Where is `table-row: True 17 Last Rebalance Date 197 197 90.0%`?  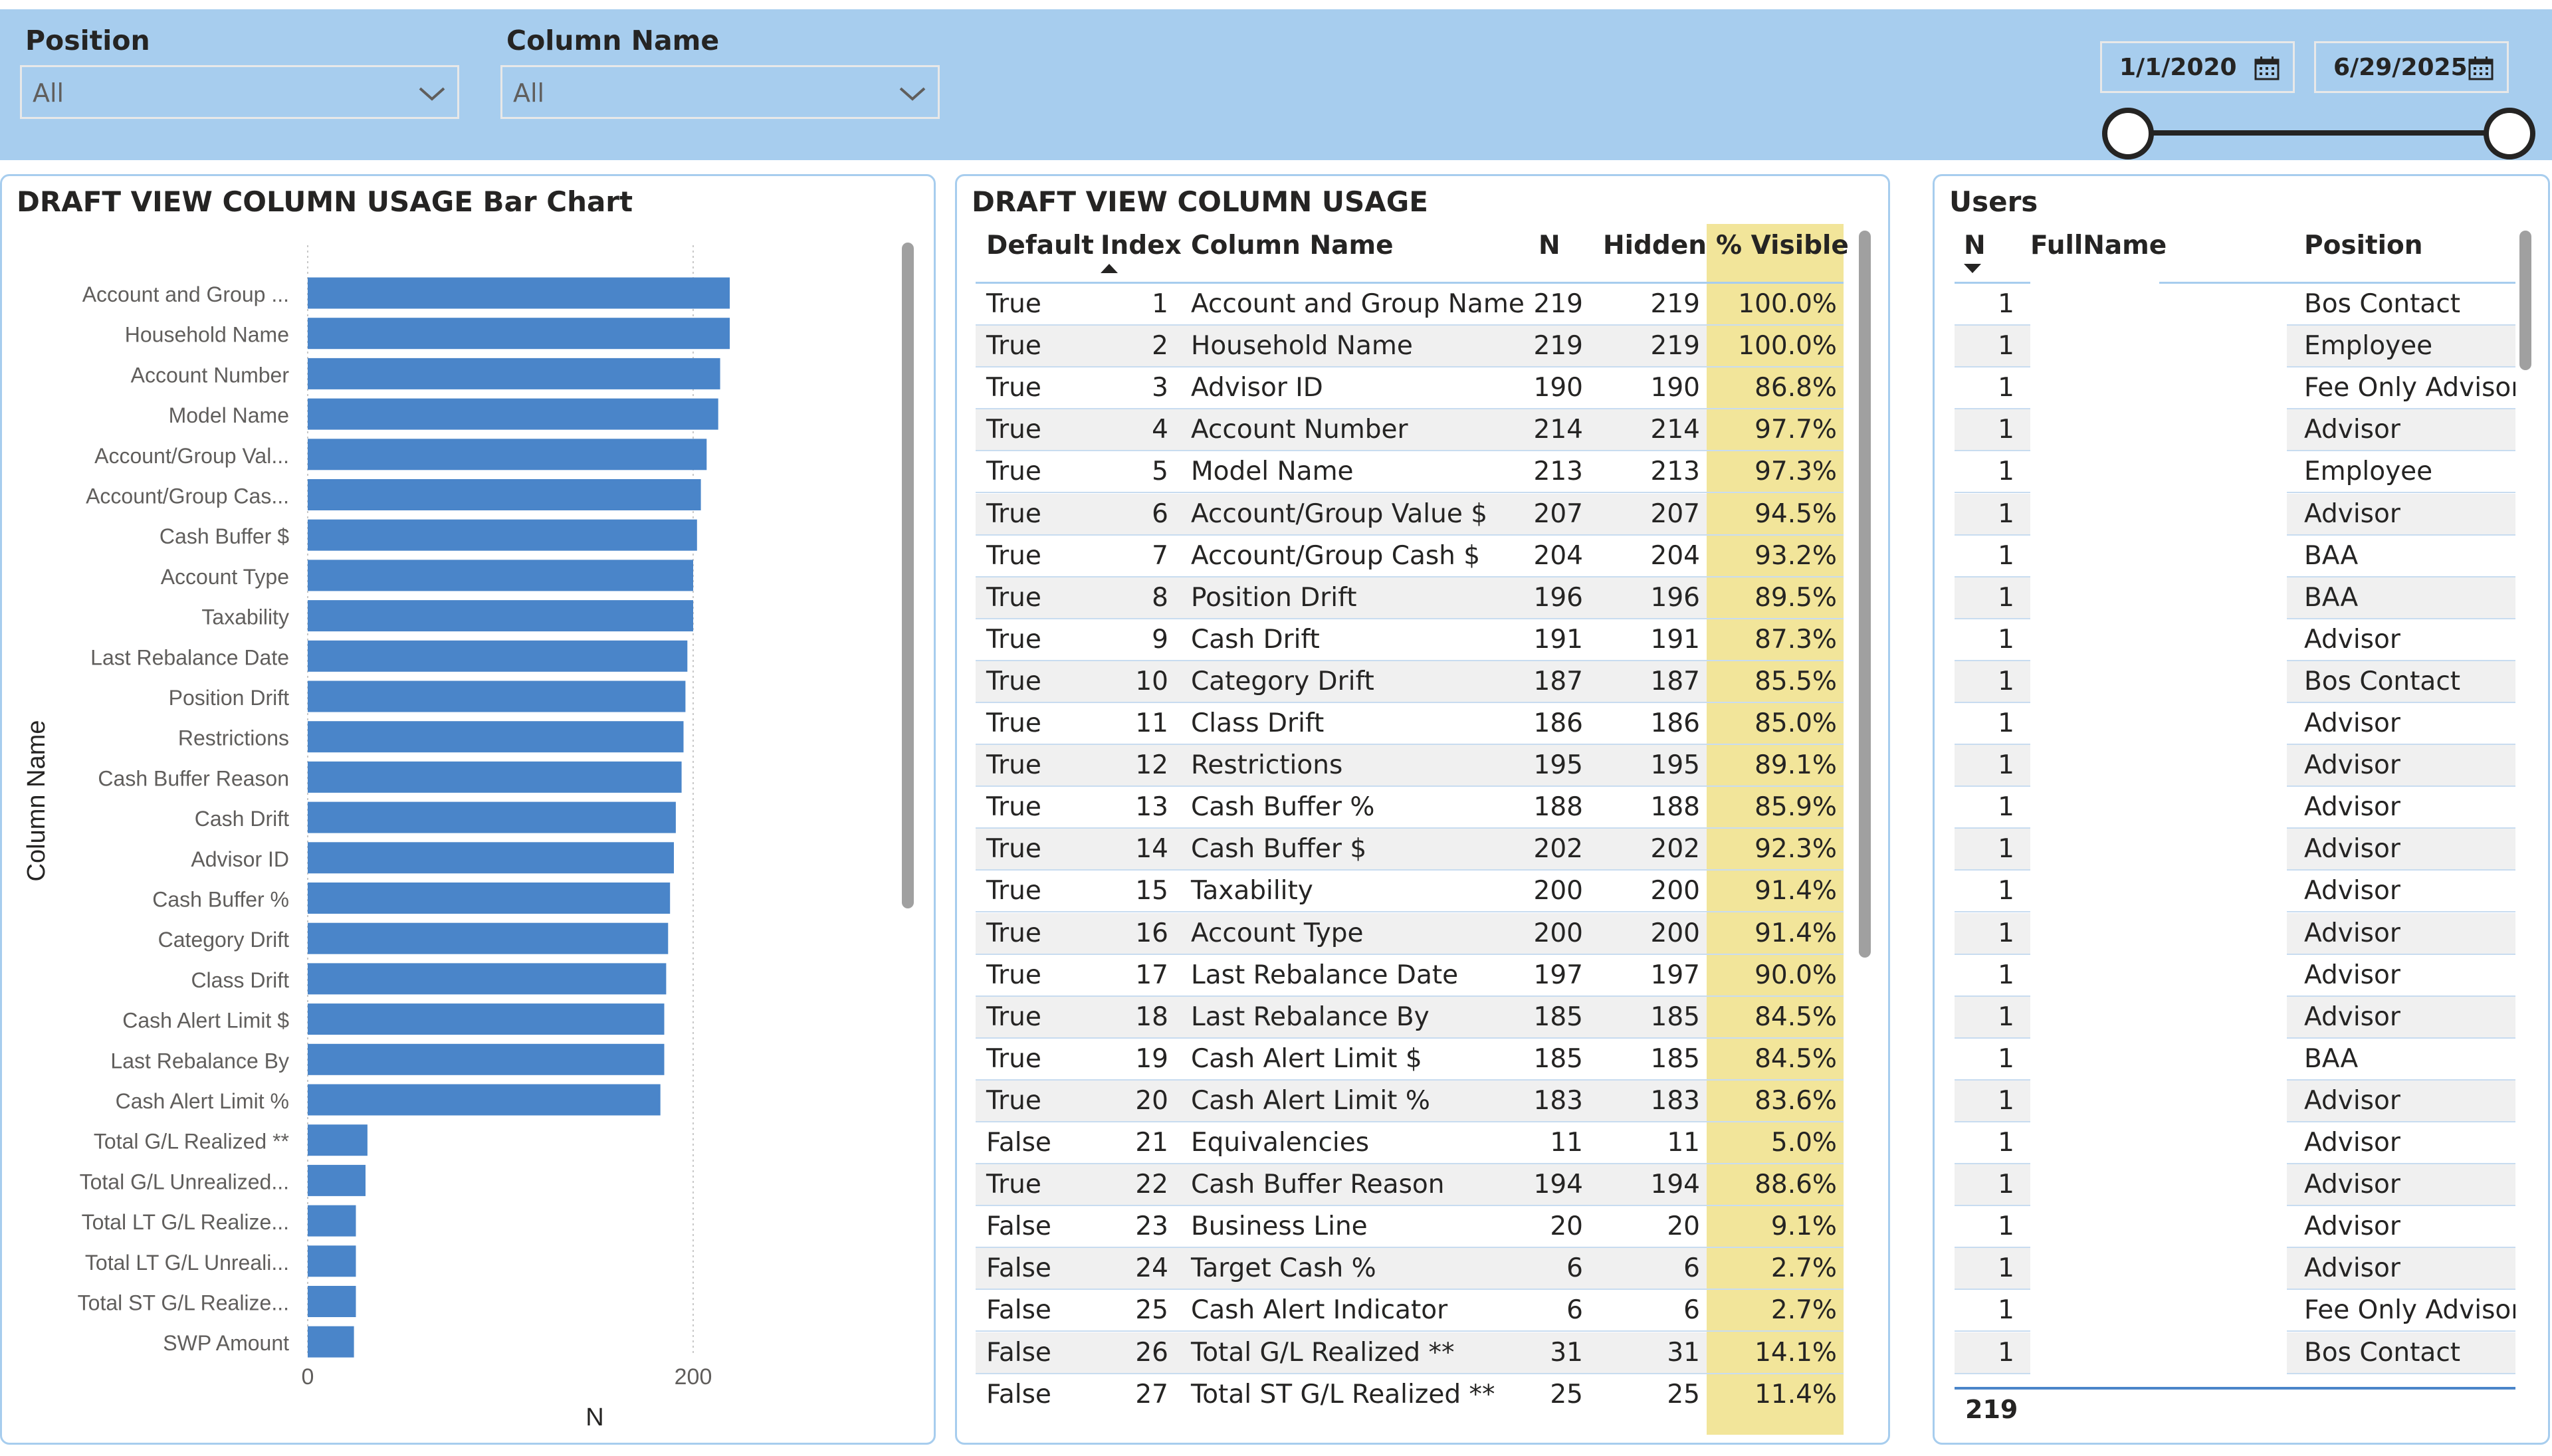
table-row: True 17 Last Rebalance Date 197 197 90.0% is located at coordinates (1410, 976).